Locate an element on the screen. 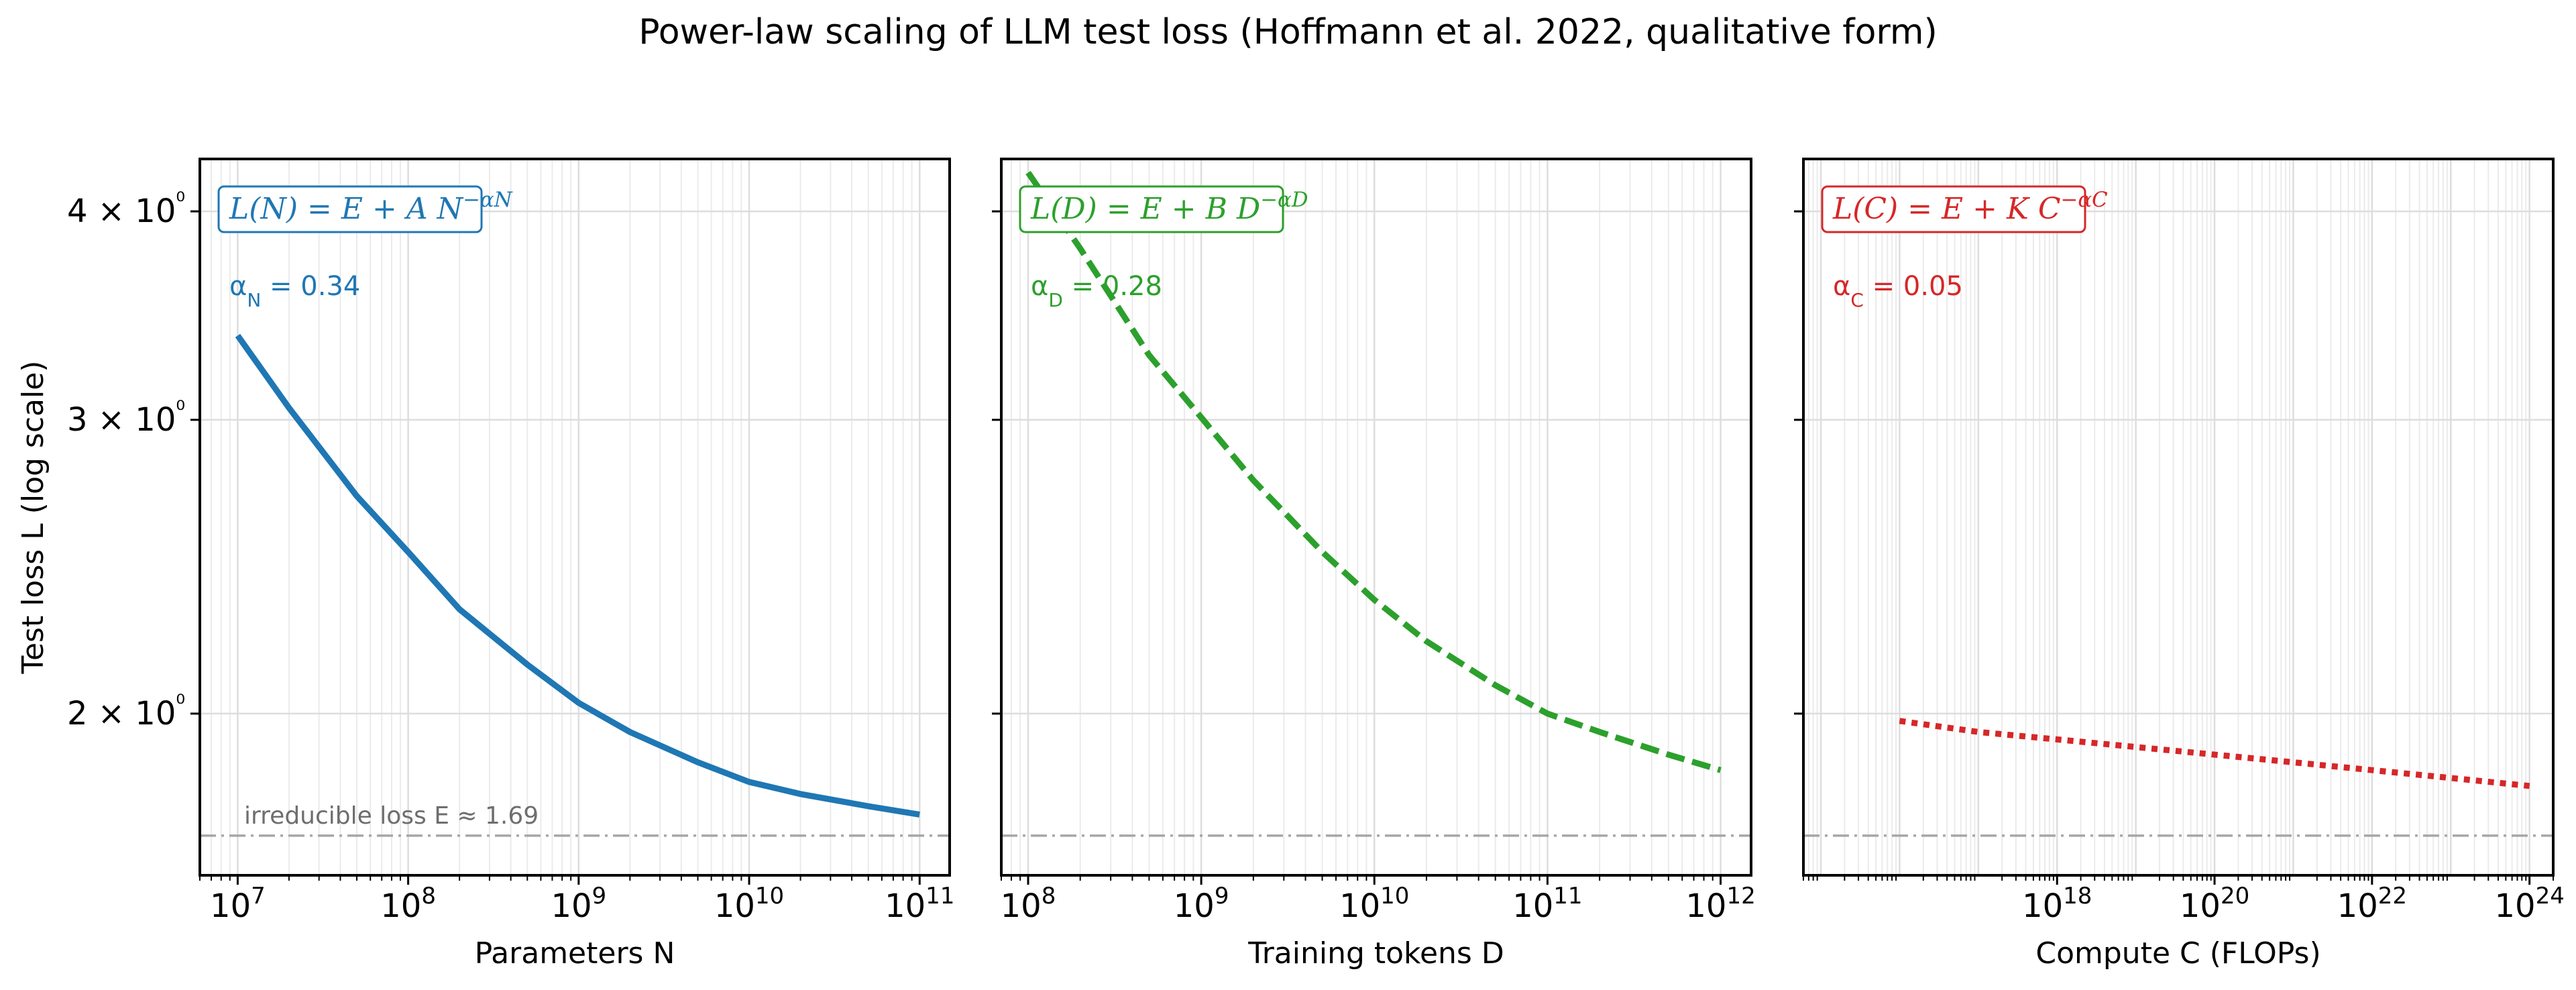  x-tick-label: 10²² is located at coordinates (2372, 904).